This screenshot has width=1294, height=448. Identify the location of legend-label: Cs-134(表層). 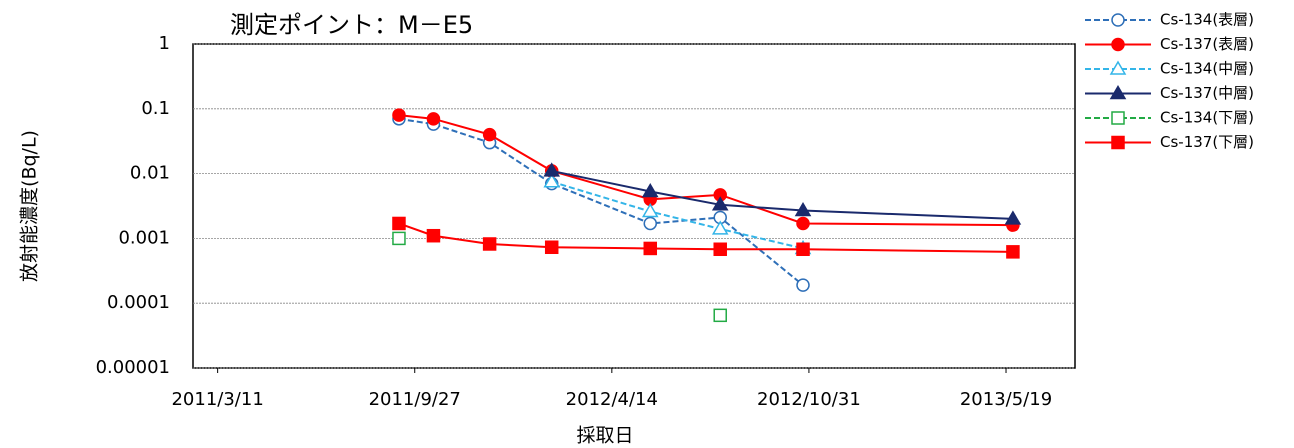
(1207, 20).